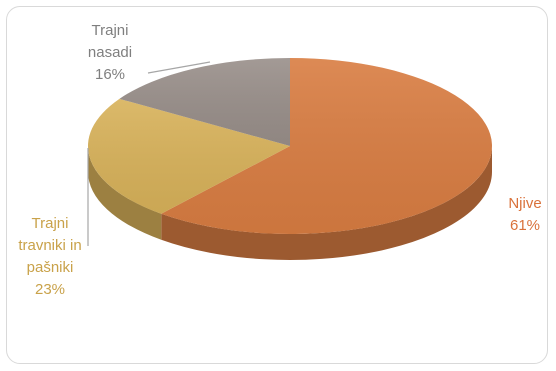 The image size is (556, 371). I want to click on data-label-category-line: Njive, so click(524, 203).